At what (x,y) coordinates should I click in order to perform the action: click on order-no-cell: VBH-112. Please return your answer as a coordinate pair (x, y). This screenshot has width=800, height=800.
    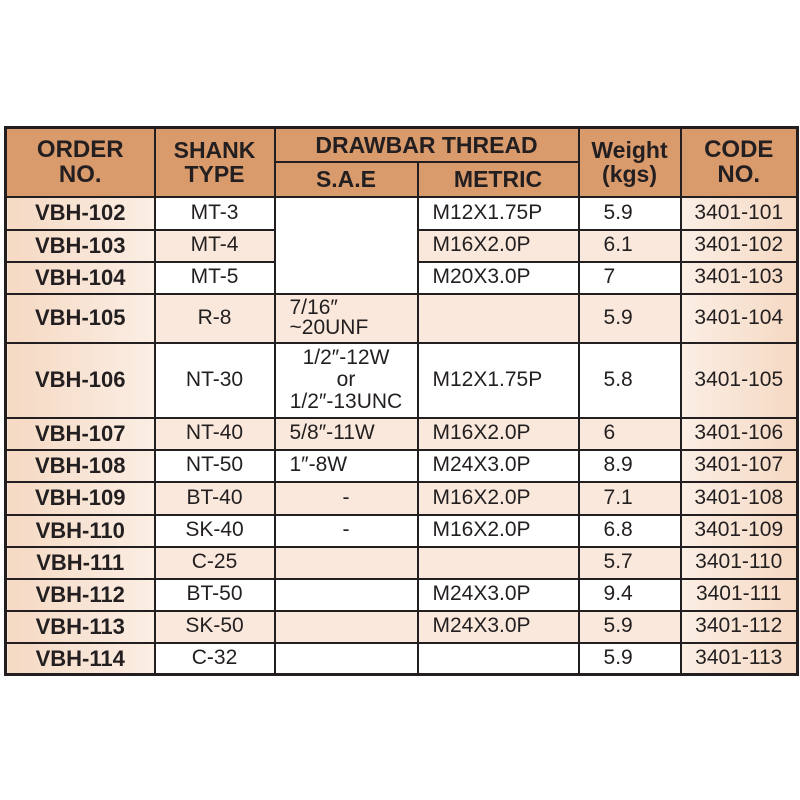
    Looking at the image, I should click on (80, 594).